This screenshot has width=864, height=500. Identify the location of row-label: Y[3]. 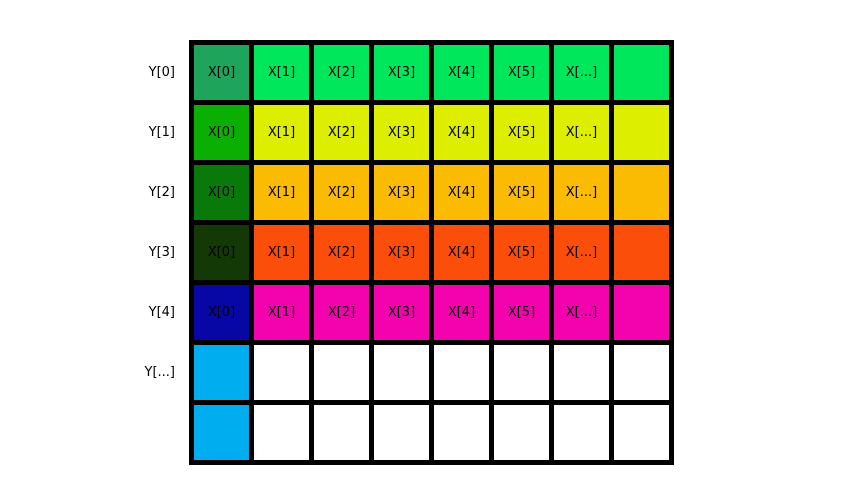
(161, 252).